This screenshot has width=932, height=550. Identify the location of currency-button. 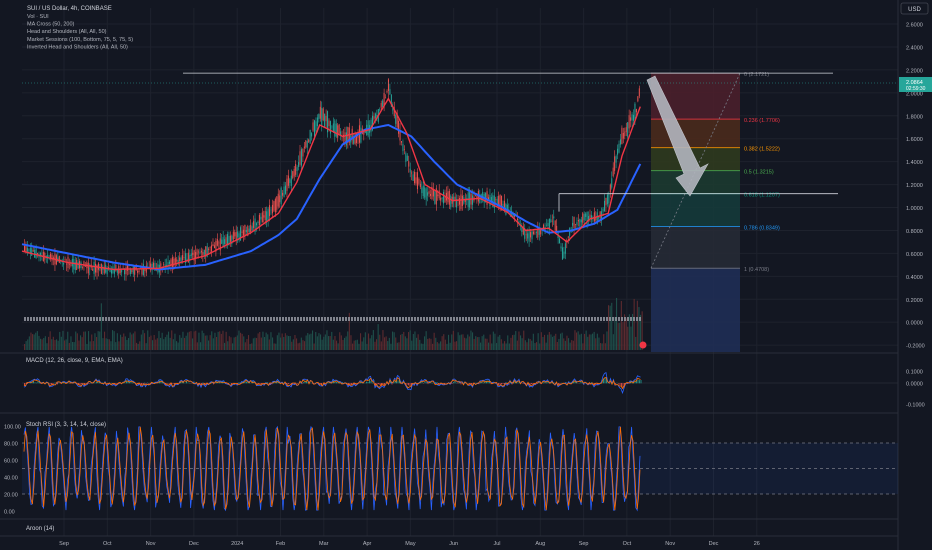
(914, 8).